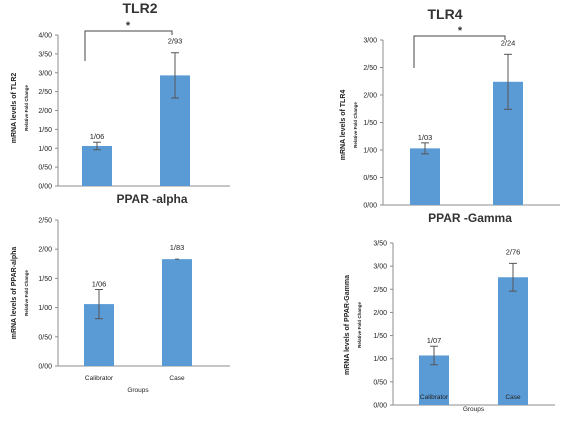  I want to click on y-axis-label: mRNA levels of TLR2, so click(14, 108).